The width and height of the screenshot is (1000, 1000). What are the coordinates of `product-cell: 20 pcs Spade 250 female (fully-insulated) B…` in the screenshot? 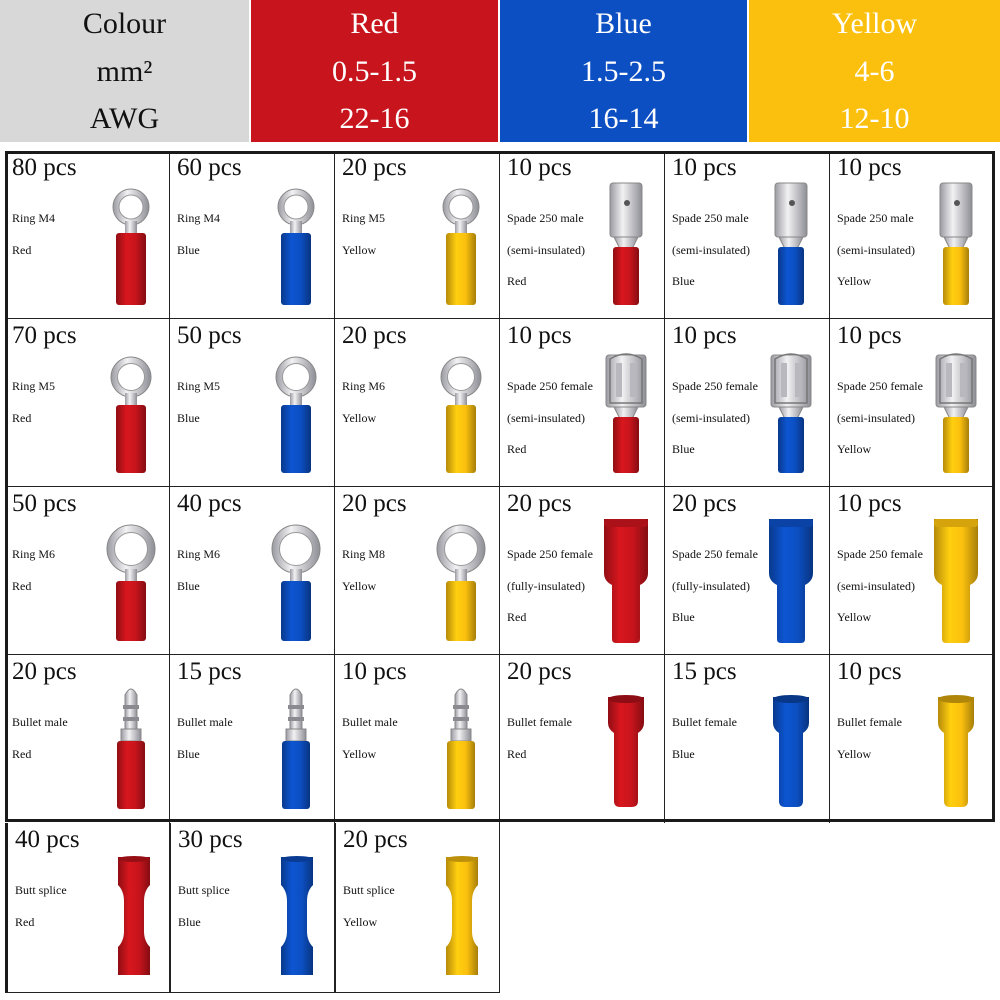 It's located at (747, 571).